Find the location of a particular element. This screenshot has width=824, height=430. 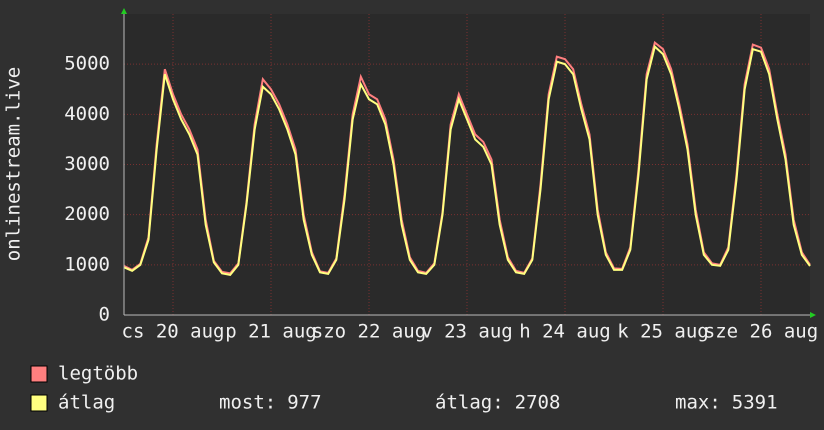

x-tick-label: k 25 aug is located at coordinates (663, 332).